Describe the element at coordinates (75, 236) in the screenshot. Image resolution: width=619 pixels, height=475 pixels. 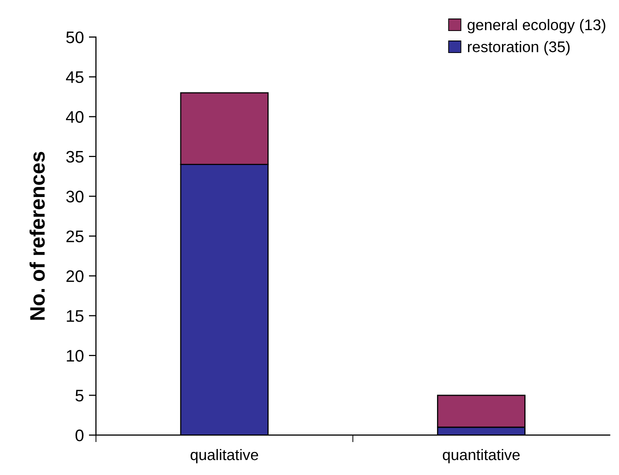
I see `y-tick-label: 25` at that location.